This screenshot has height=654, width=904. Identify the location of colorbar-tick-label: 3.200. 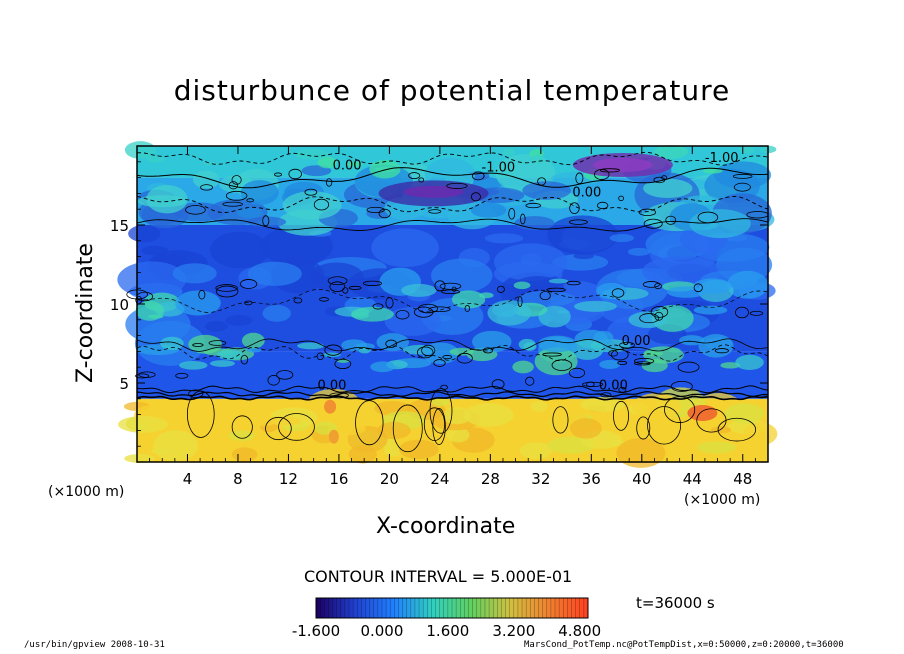
(513, 631).